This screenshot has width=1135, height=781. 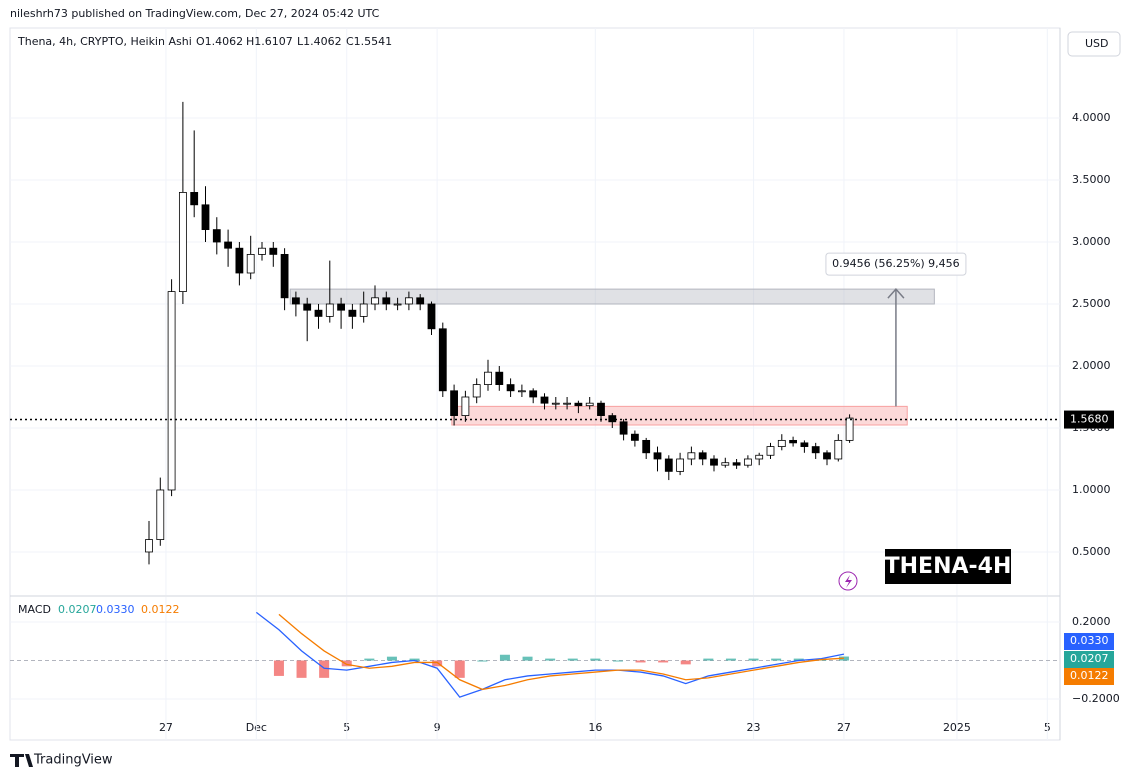 I want to click on y-tick-label: 0.5000, so click(x=1091, y=551).